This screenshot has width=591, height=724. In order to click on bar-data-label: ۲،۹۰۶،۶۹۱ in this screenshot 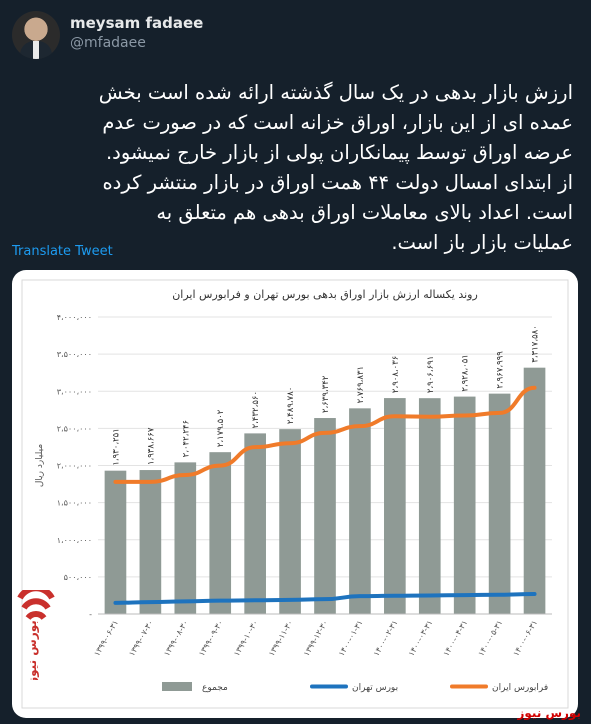, I will do `click(431, 374)`.